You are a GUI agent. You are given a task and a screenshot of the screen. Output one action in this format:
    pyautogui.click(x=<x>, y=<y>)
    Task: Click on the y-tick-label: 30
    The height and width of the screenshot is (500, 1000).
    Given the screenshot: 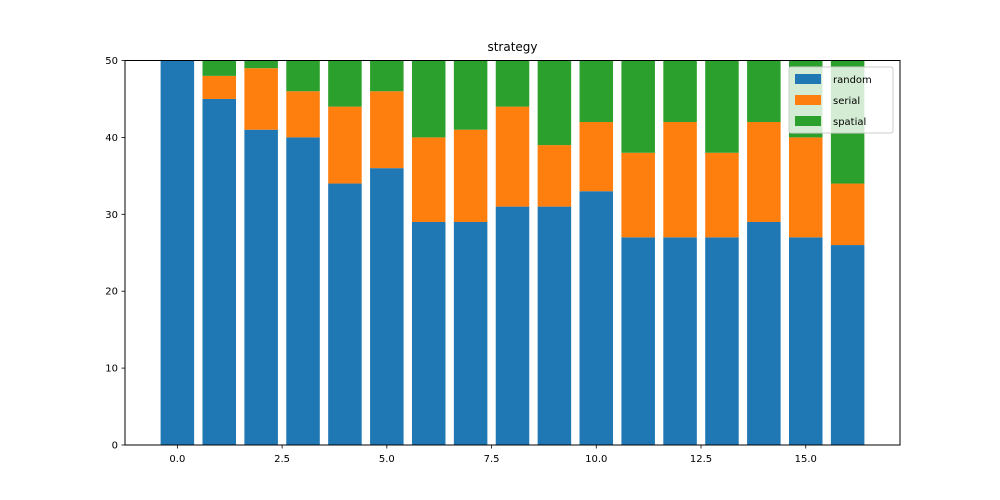 What is the action you would take?
    pyautogui.click(x=111, y=215)
    